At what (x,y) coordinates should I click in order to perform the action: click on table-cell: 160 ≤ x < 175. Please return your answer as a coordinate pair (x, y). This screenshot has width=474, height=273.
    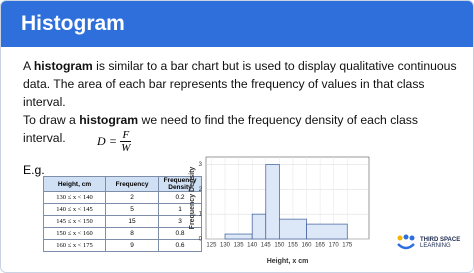
    Looking at the image, I should click on (74, 245).